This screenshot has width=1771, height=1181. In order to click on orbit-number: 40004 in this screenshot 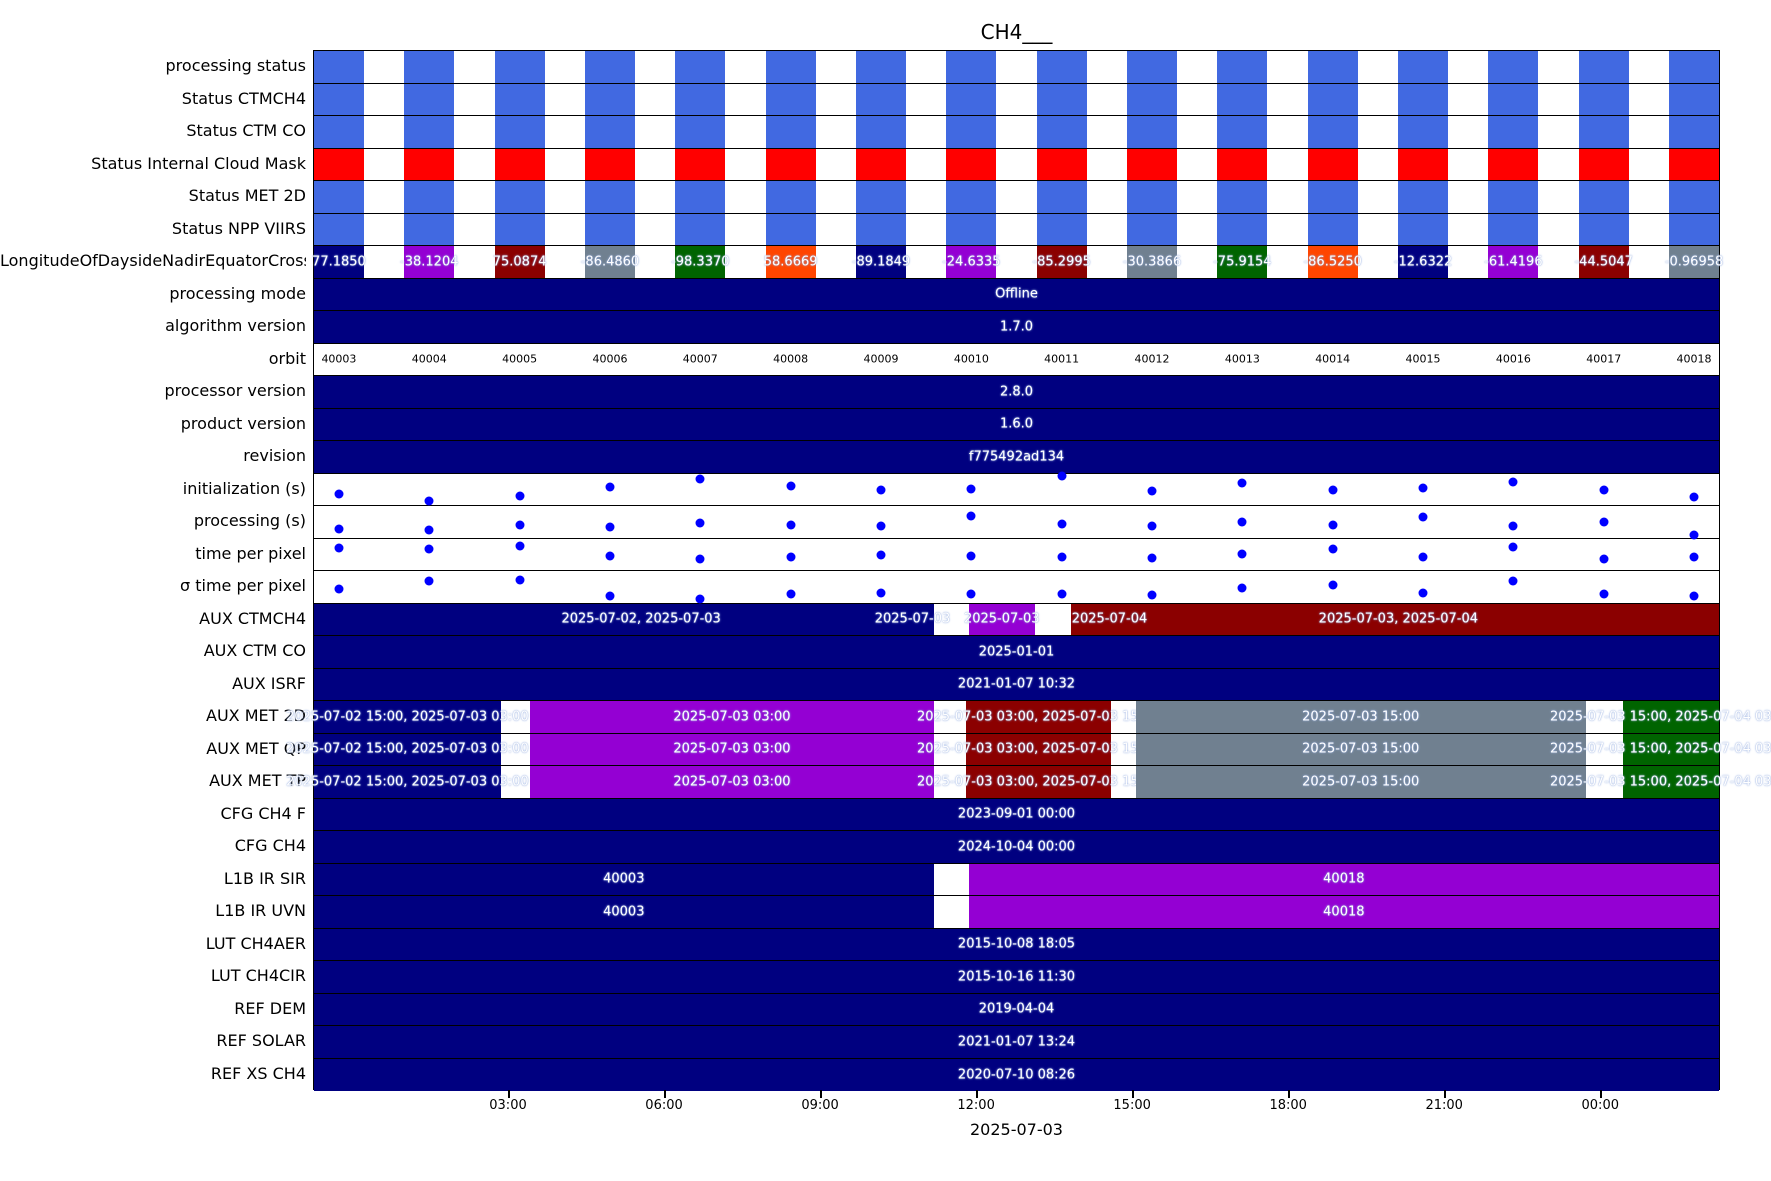, I will do `click(429, 359)`.